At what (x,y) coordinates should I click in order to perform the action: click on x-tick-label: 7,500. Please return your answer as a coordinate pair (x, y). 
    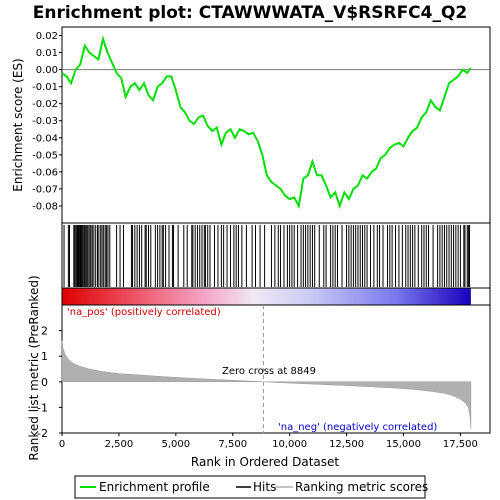
    Looking at the image, I should click on (232, 444).